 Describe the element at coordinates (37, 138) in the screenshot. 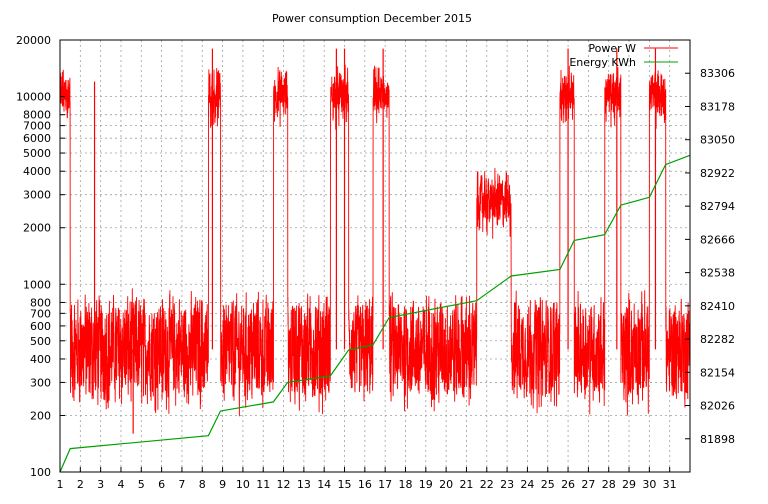

I see `y-tick-label: 6000` at that location.